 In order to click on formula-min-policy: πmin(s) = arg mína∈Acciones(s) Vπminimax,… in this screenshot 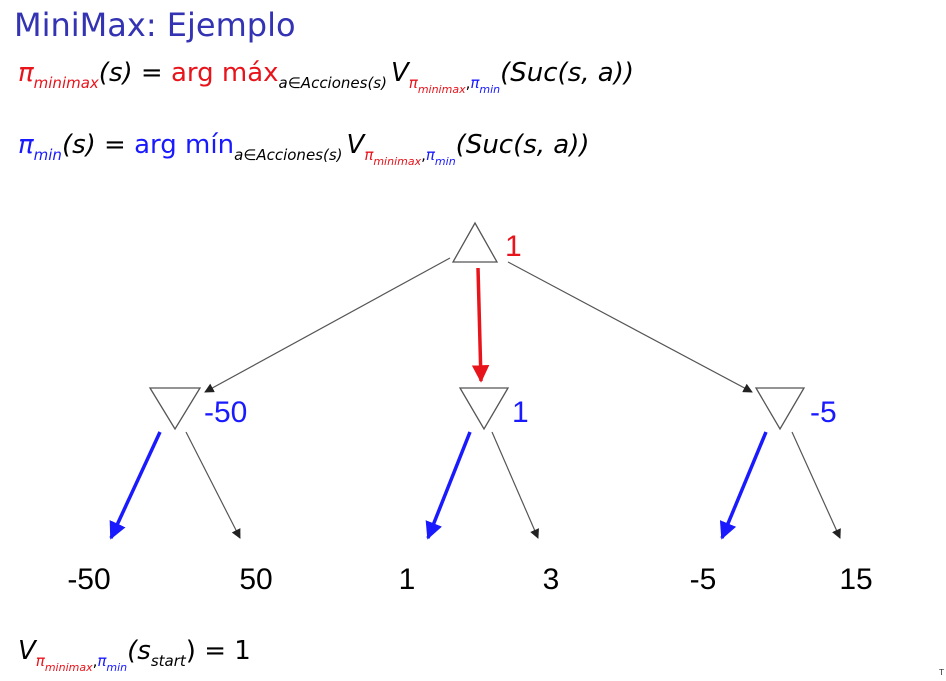, I will do `click(304, 149)`.